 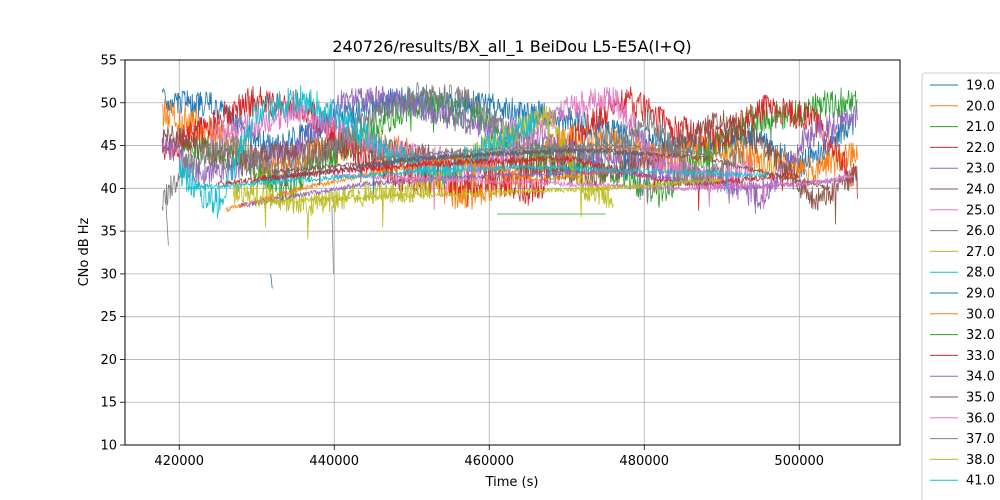 I want to click on legend-entry: 36.0, so click(x=980, y=418).